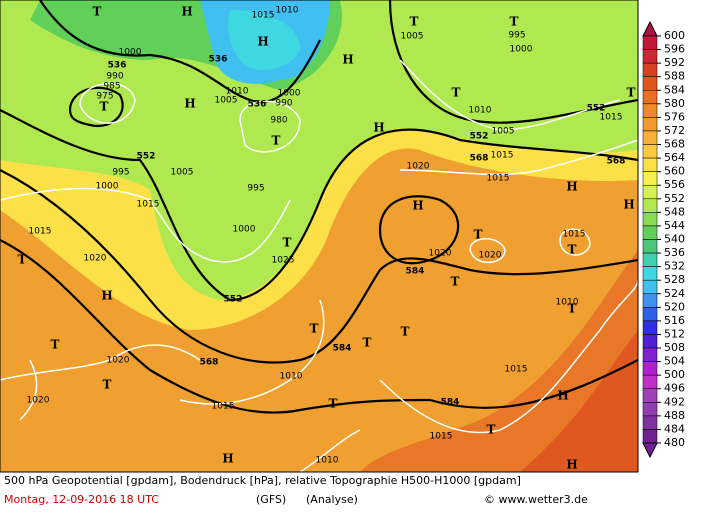  Describe the element at coordinates (271, 499) in the screenshot. I see `footer-model: (GFS)` at that location.